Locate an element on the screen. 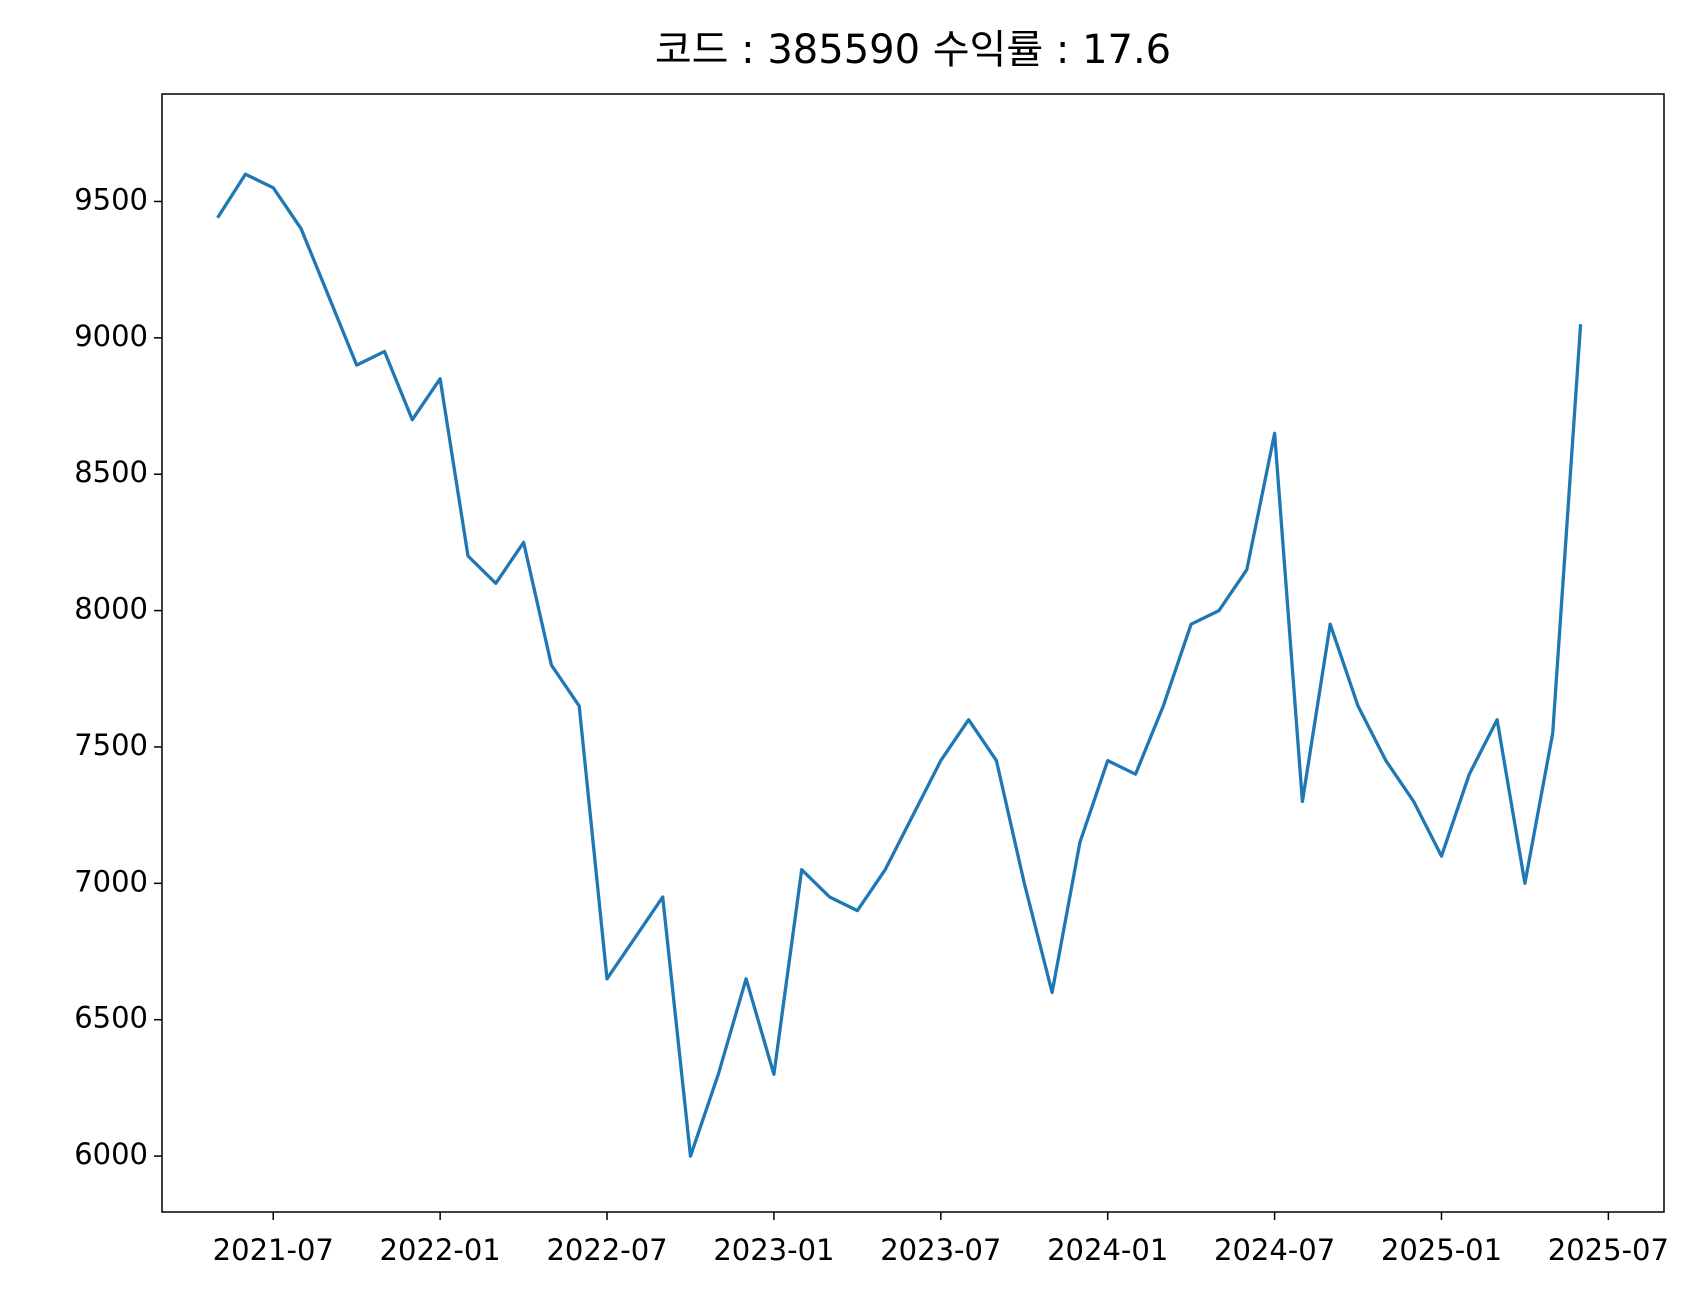  x-tick-label: 2025-01 is located at coordinates (1441, 1250).